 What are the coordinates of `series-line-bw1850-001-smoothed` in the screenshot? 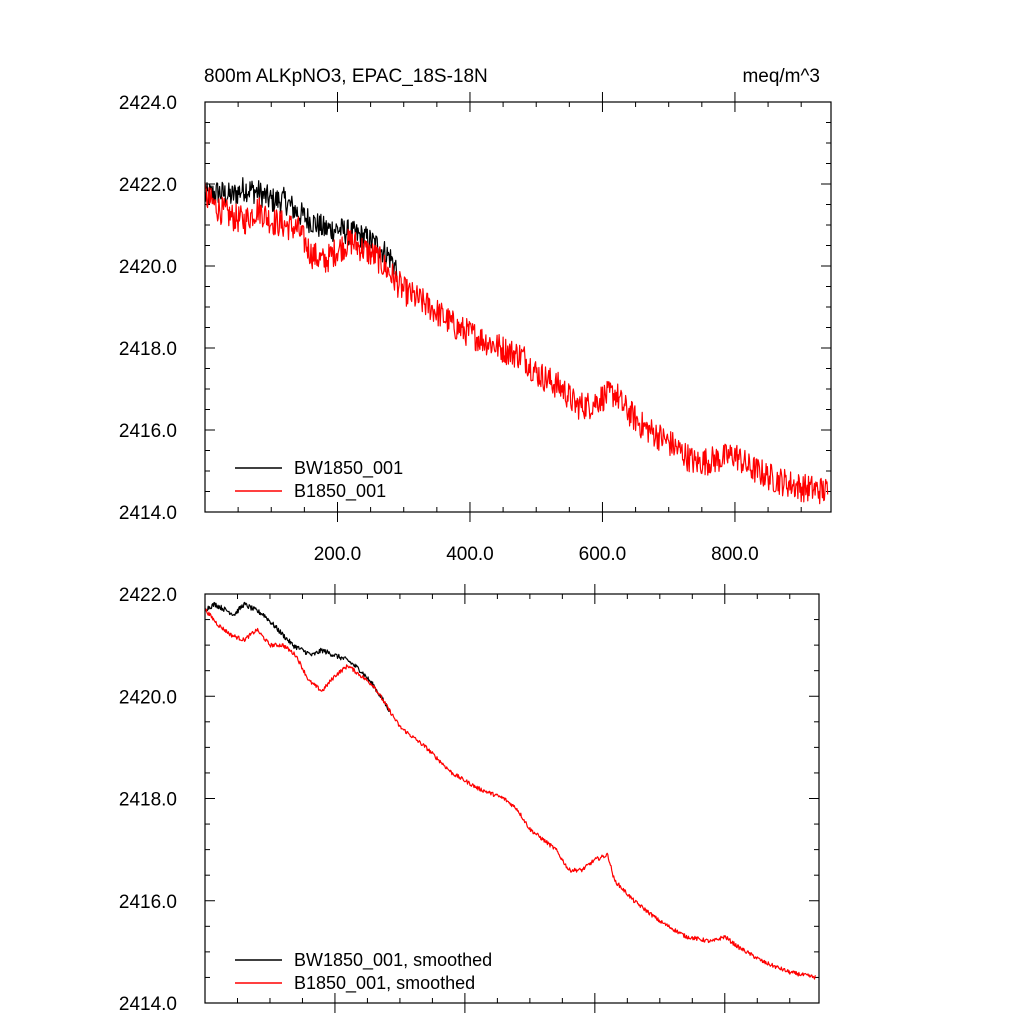 It's located at (297, 657).